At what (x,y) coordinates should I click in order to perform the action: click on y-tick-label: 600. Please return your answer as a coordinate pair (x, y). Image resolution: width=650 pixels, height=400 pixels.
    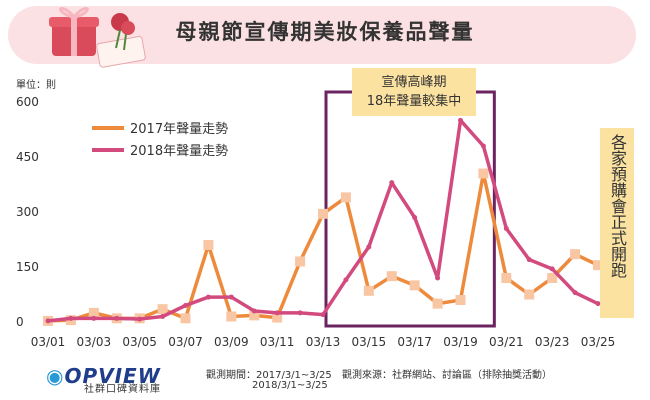
    Looking at the image, I should click on (27, 102).